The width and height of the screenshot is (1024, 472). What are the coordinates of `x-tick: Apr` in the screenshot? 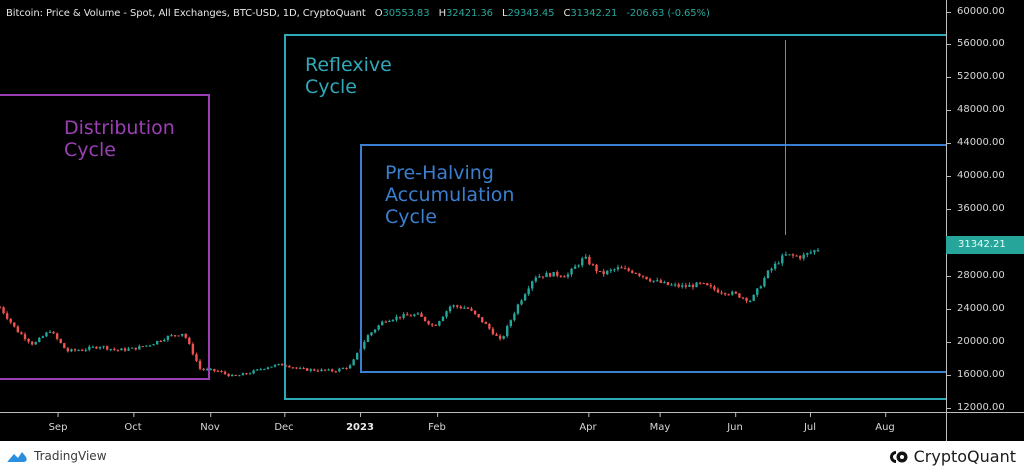 It's located at (588, 423).